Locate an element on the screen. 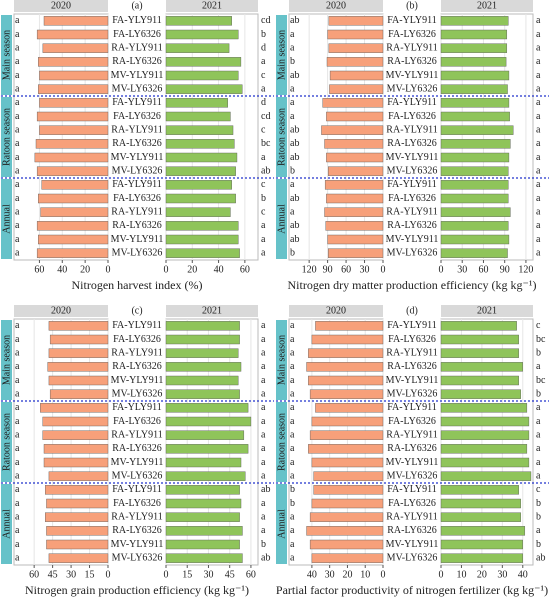  letter-label: cd is located at coordinates (265, 116).